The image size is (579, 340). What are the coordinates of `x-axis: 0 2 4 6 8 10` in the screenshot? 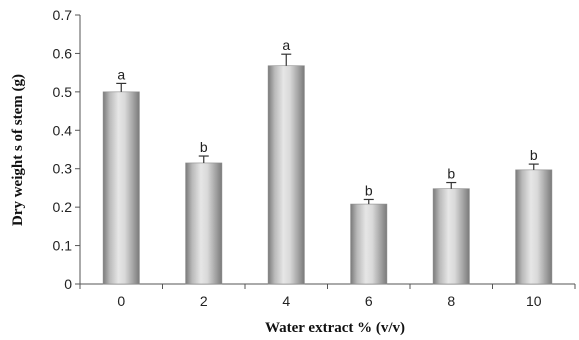 It's located at (327, 296).